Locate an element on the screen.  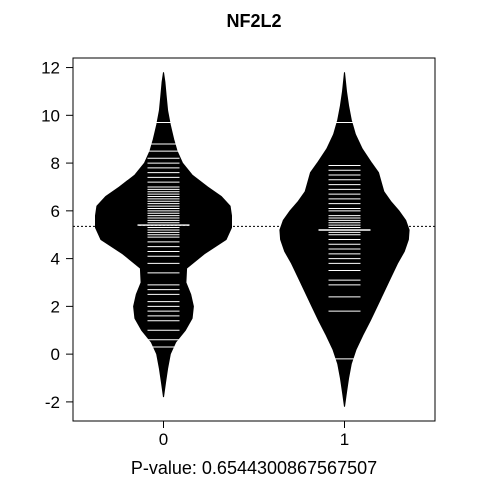
y-tick-label: 10 is located at coordinates (50, 115).